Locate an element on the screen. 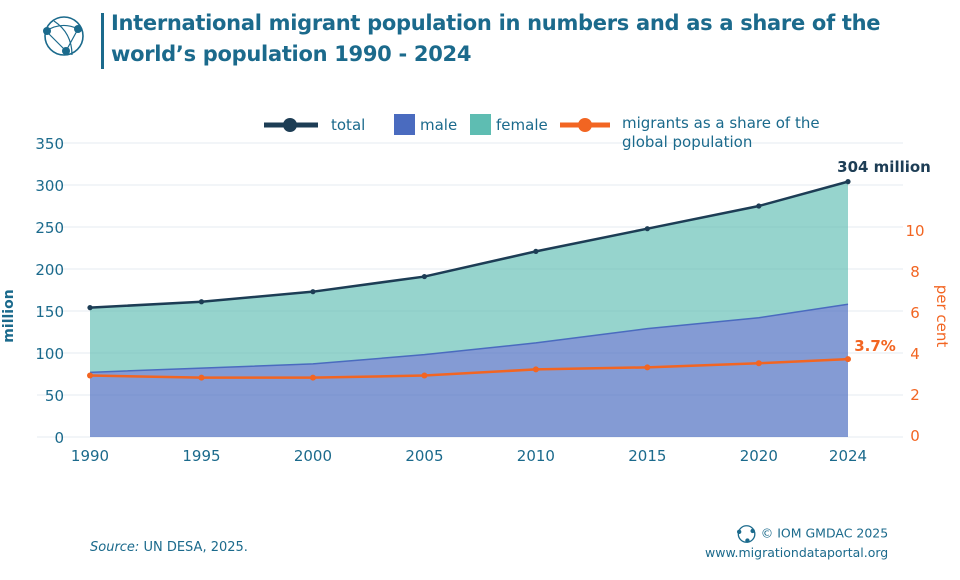  share-line is located at coordinates (469, 368).